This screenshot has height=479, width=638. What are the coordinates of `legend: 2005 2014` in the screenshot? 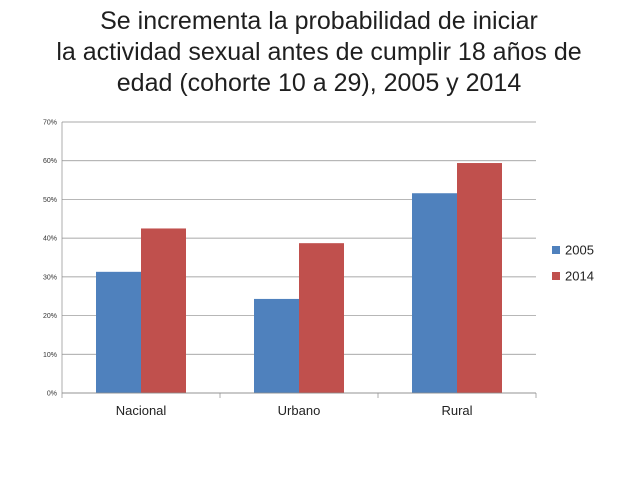 It's located at (573, 263).